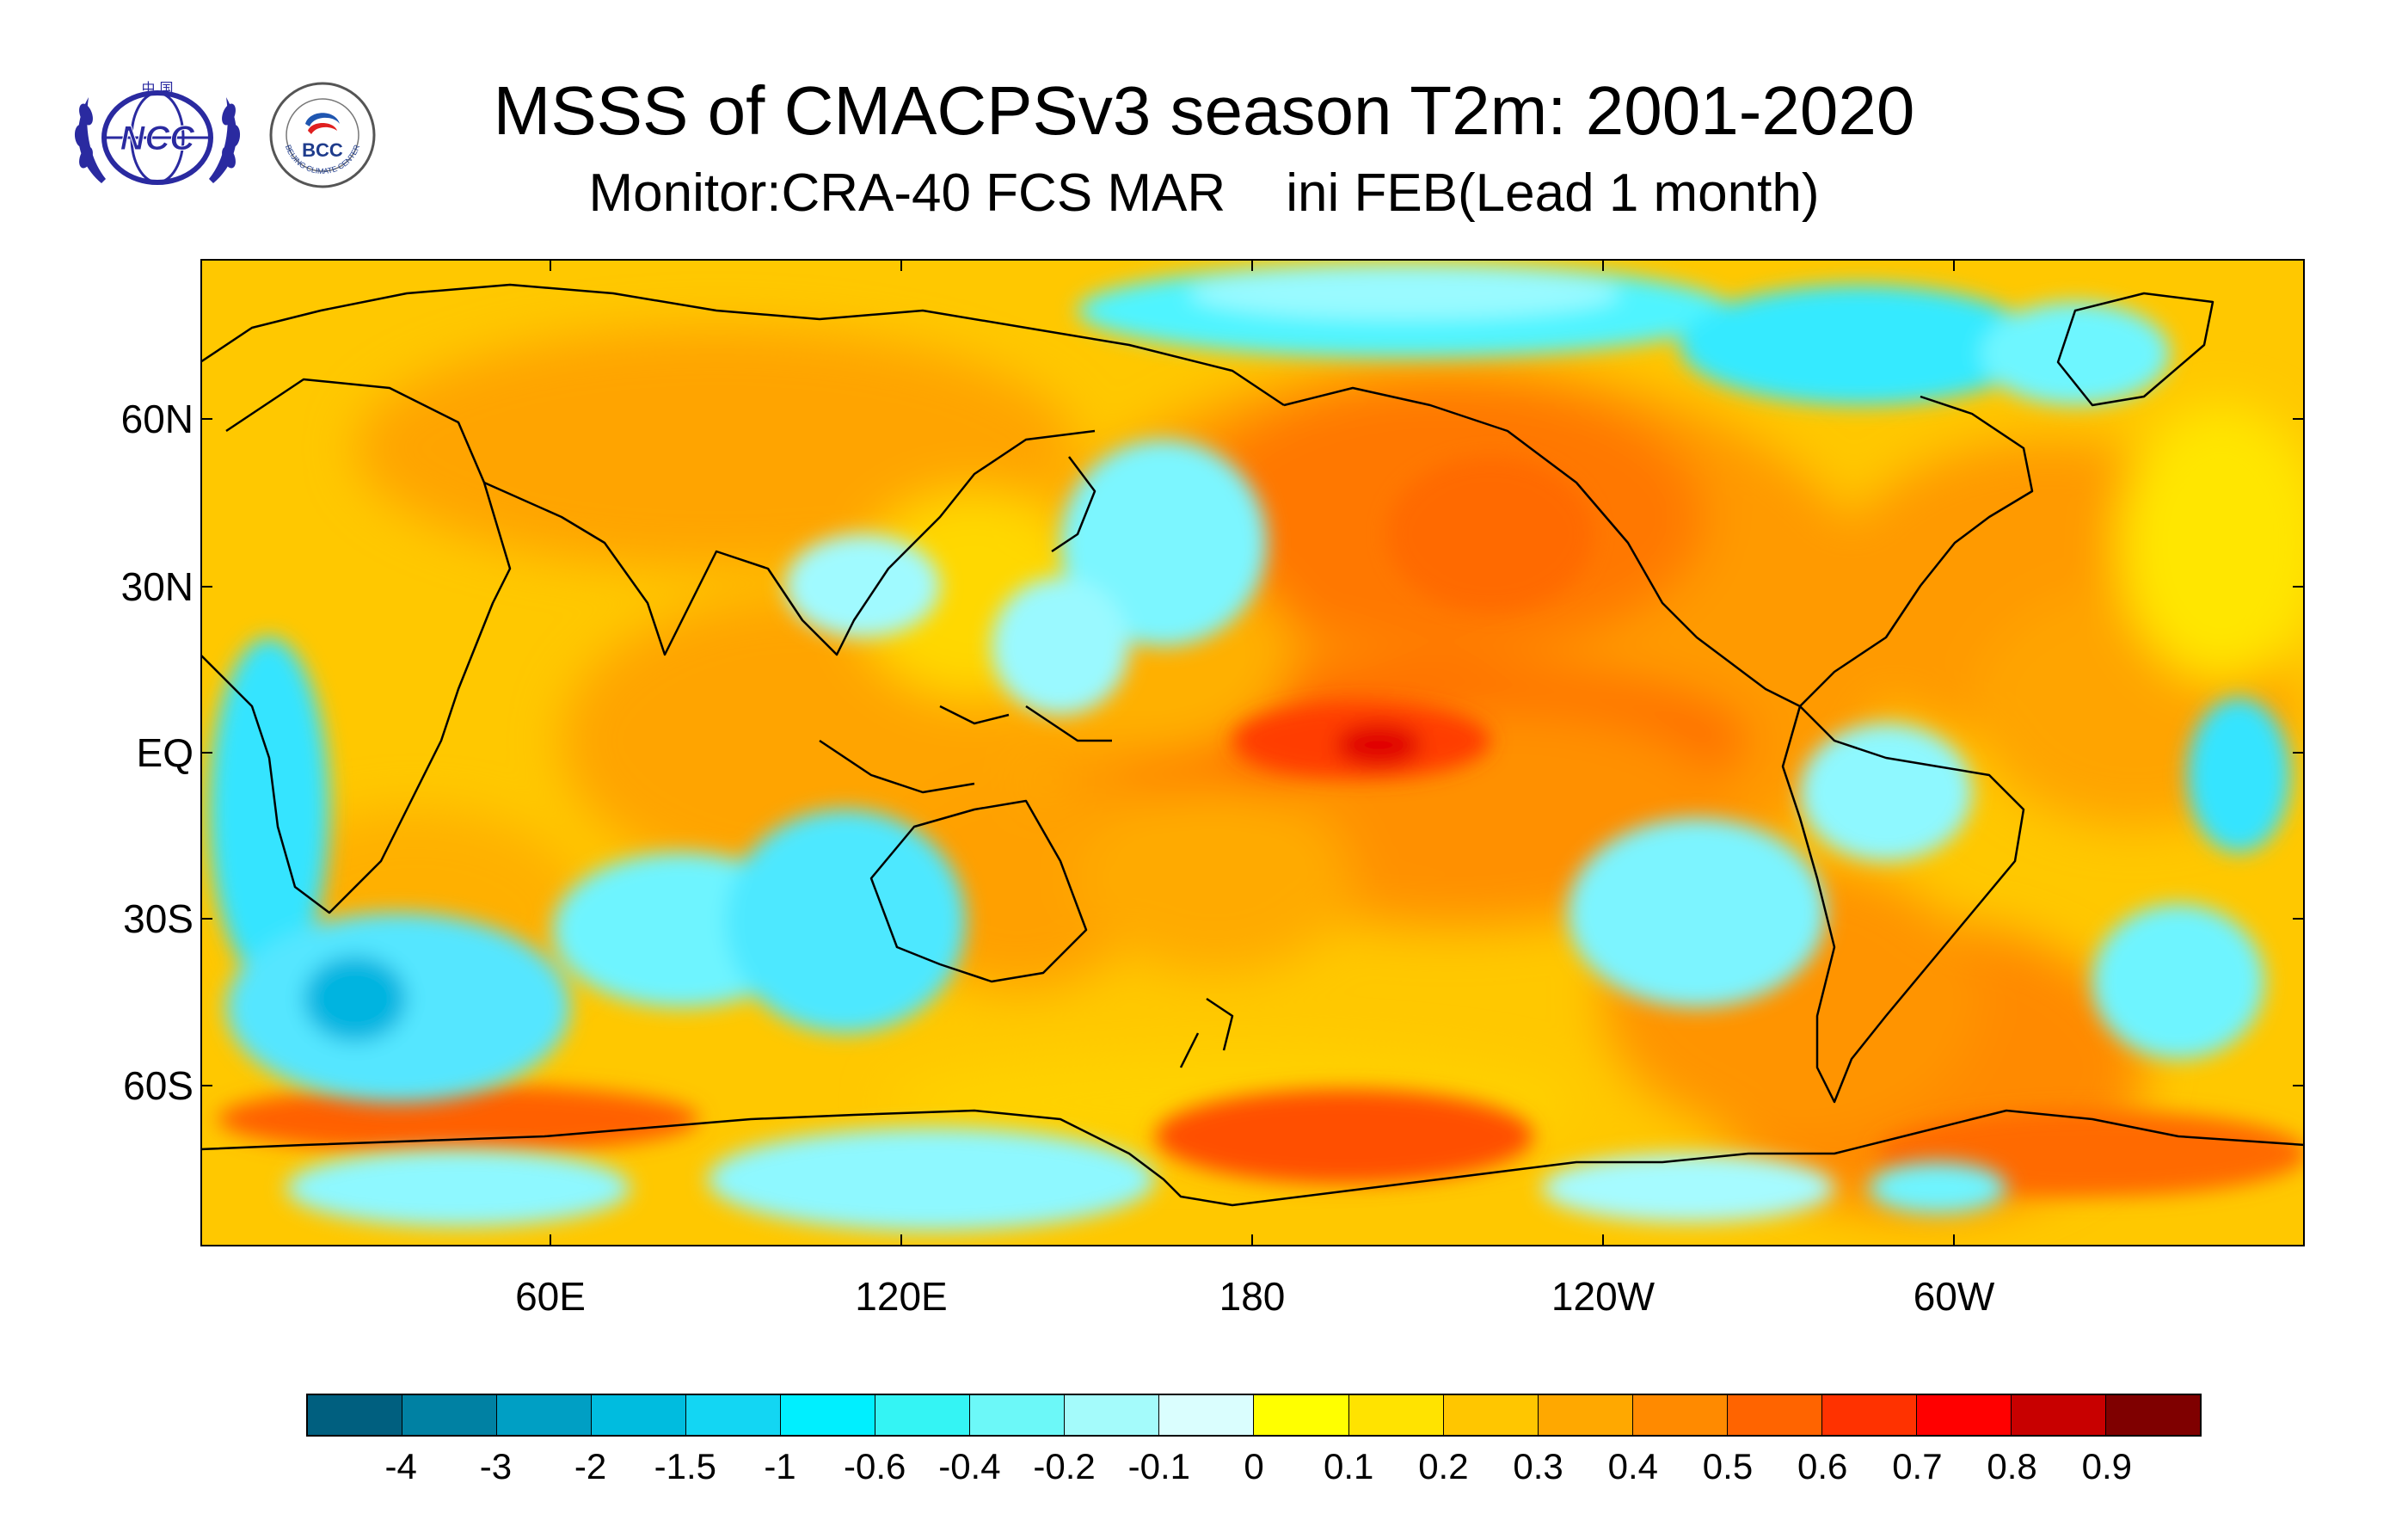 The width and height of the screenshot is (2408, 1514). Describe the element at coordinates (2012, 1466) in the screenshot. I see `colorbar-tick-label: 0.8` at that location.